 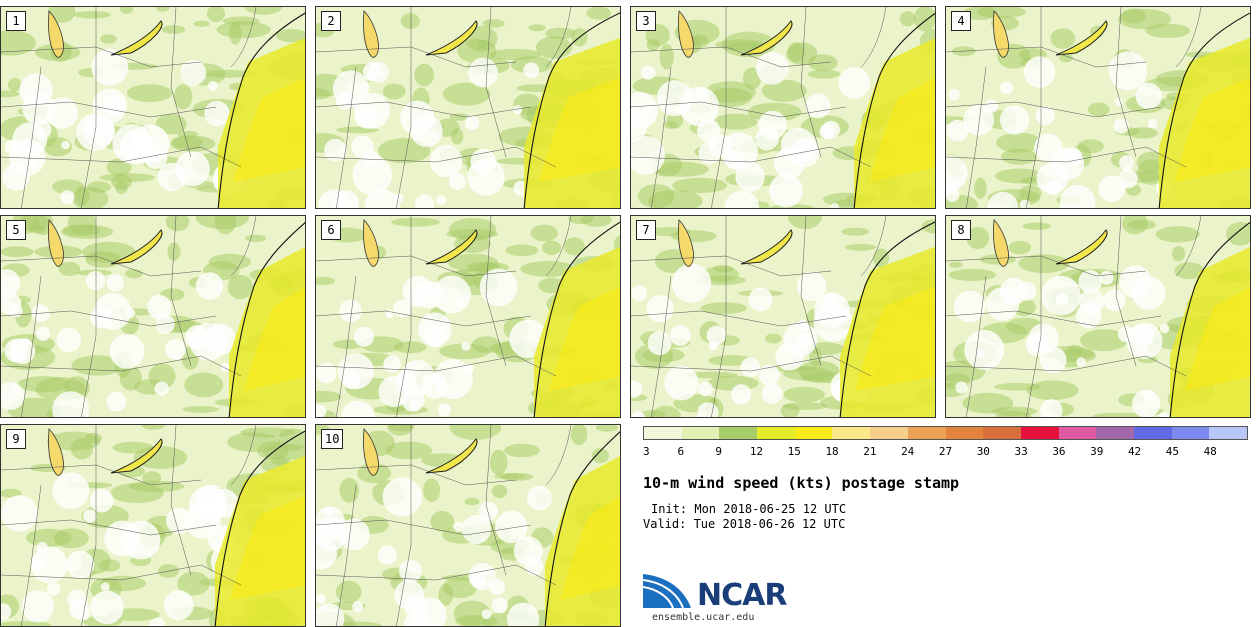 I want to click on member-label: 5, so click(x=16, y=230).